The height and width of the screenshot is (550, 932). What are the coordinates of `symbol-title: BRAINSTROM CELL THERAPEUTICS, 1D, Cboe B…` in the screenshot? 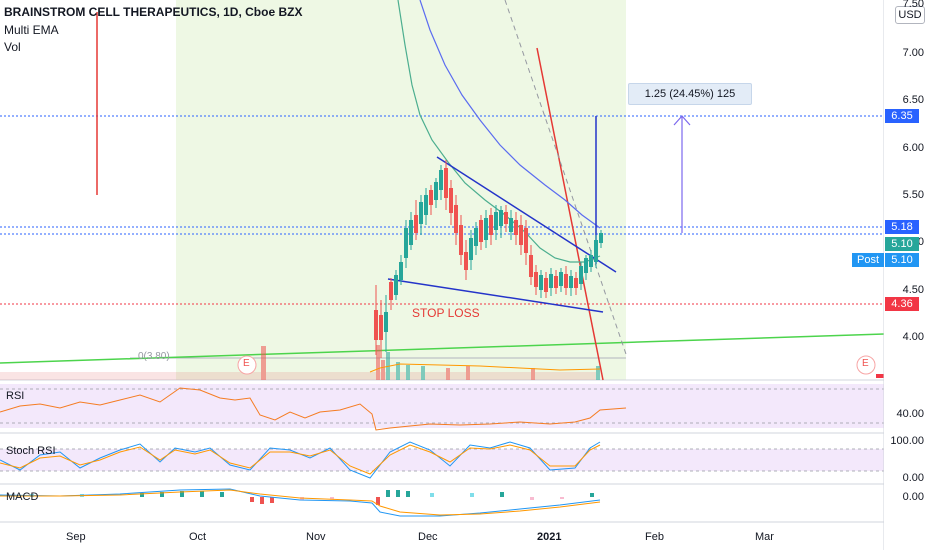 It's located at (153, 12).